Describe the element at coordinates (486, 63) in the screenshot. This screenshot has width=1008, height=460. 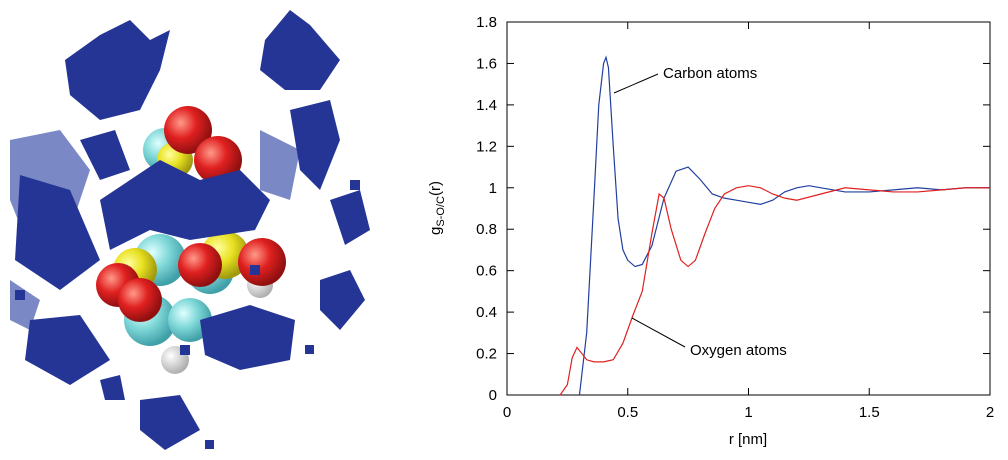
I see `y-tick-label: 1.6` at that location.